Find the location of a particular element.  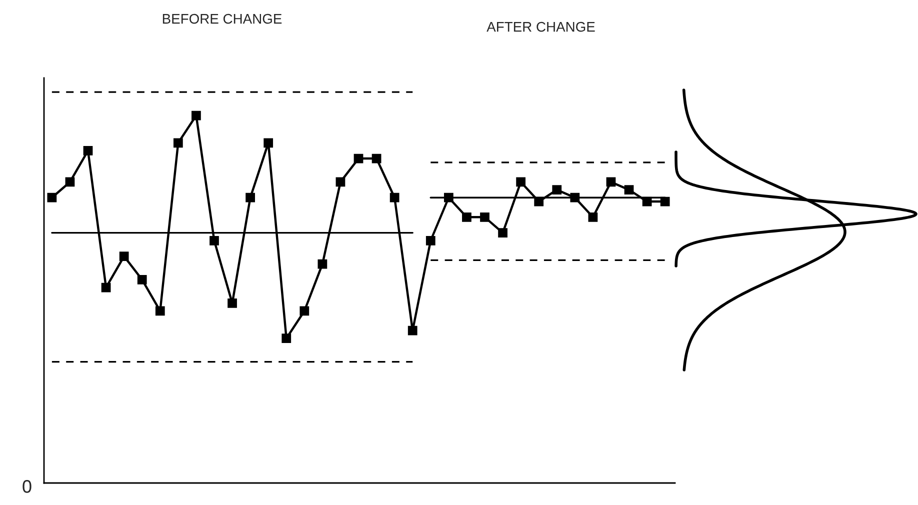

text: AFTER CHANGE is located at coordinates (540, 27).